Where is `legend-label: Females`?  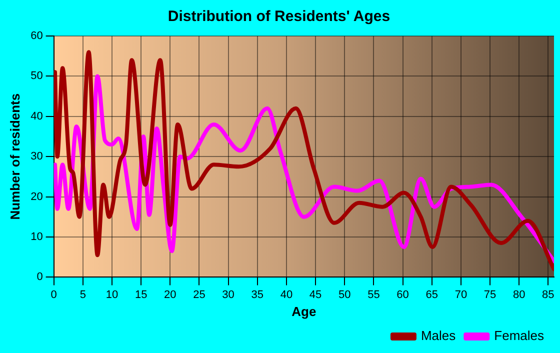 legend-label: Females is located at coordinates (519, 336).